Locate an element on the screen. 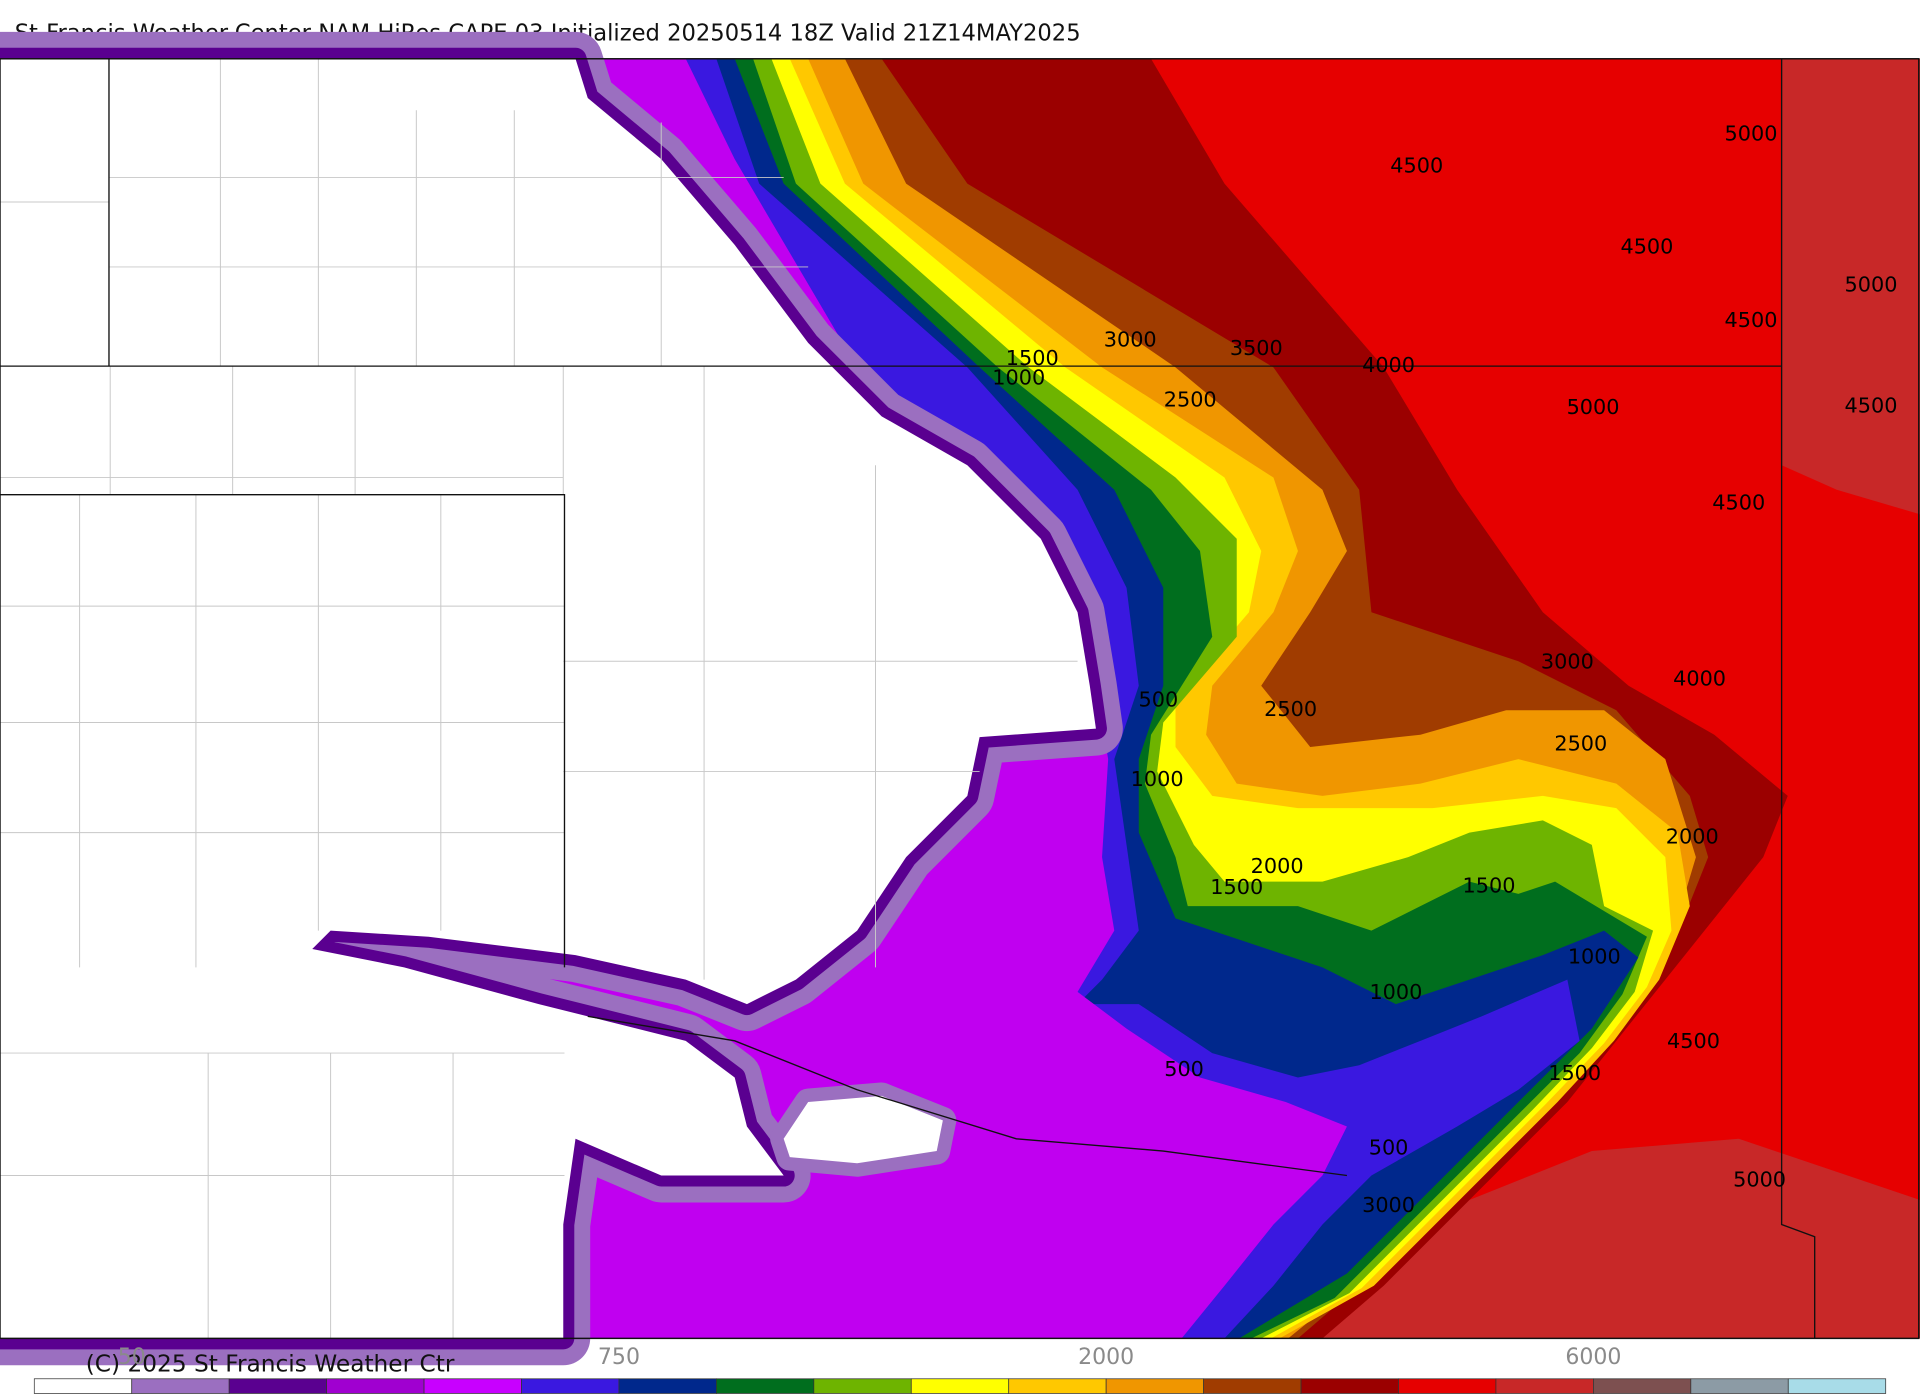 Image resolution: width=1920 pixels, height=1400 pixels. colorbar: 50 750 2000 6000 is located at coordinates (960, 1369).